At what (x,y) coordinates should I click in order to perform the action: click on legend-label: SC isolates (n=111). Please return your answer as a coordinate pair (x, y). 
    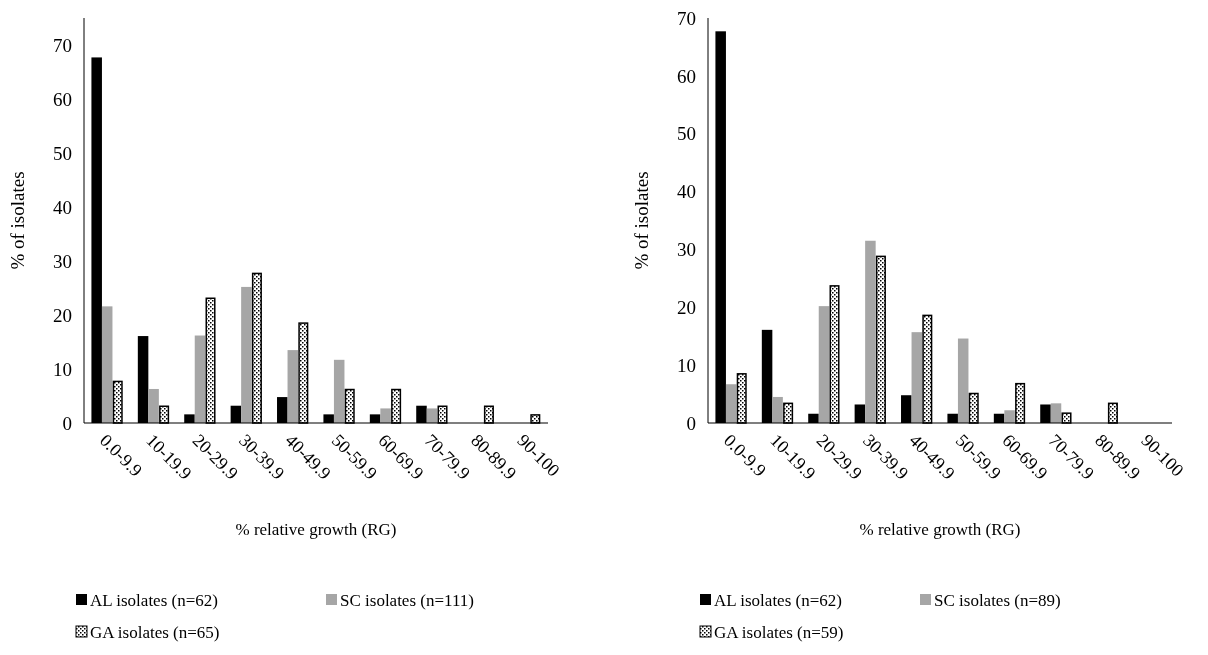
    Looking at the image, I should click on (407, 600).